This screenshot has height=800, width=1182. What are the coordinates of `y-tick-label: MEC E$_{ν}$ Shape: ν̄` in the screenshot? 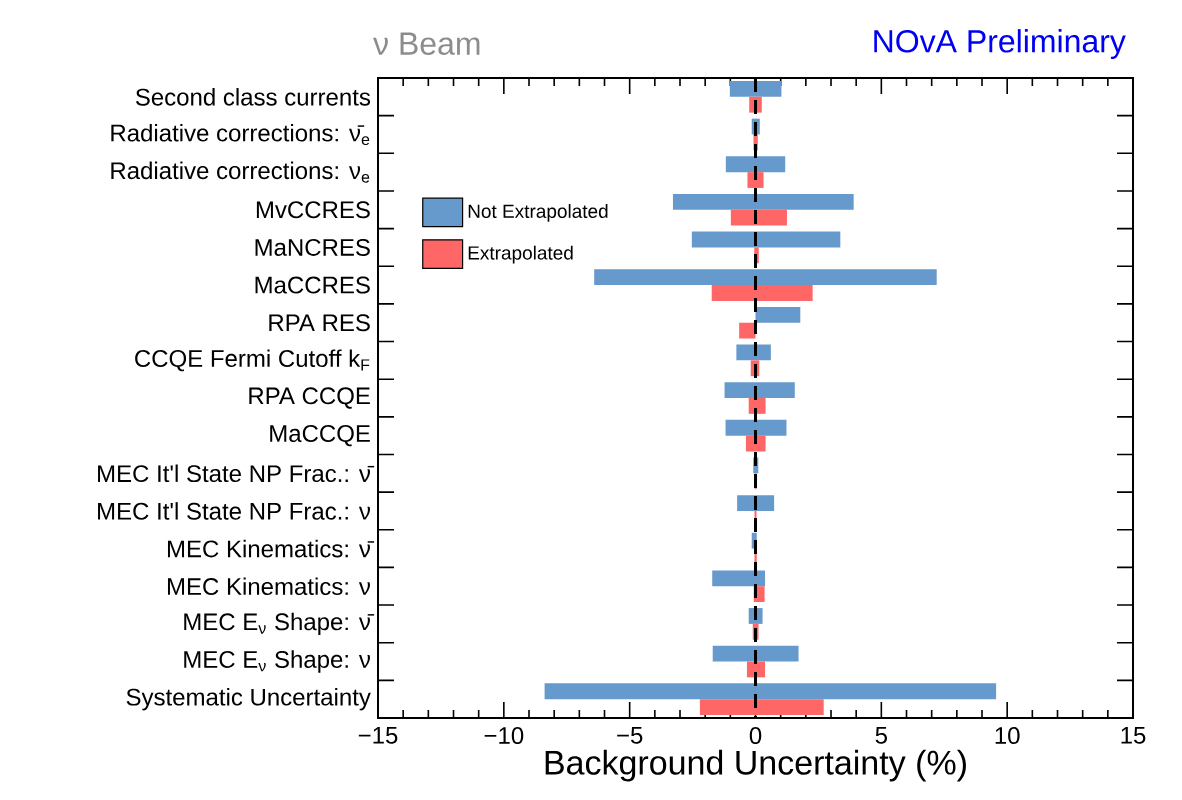 It's located at (279, 624).